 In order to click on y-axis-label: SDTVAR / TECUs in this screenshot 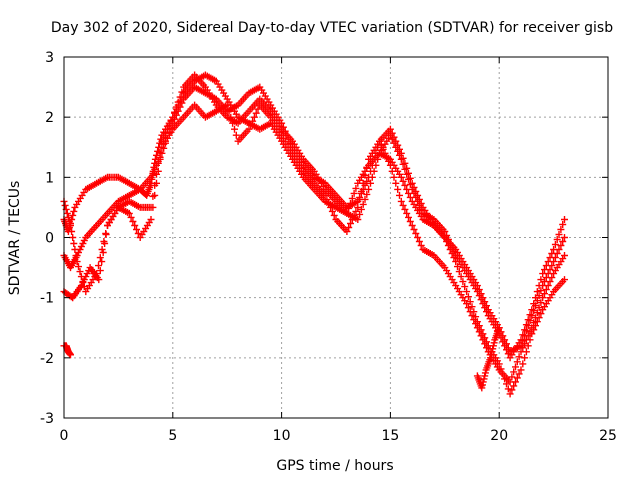, I will do `click(15, 238)`.